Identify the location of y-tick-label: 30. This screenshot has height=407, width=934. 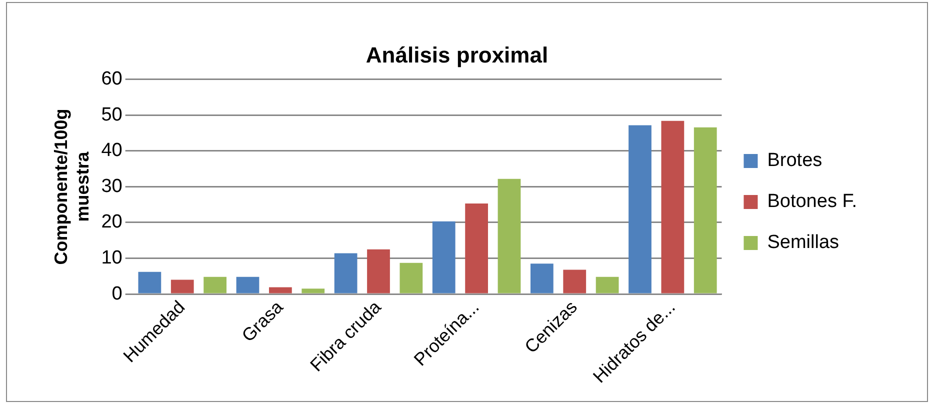
(111, 186).